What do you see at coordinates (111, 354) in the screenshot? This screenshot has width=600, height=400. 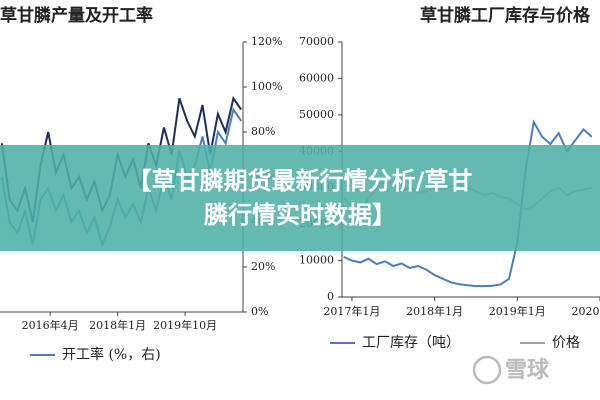 I see `legend-label: 开工率 (%，右)` at bounding box center [111, 354].